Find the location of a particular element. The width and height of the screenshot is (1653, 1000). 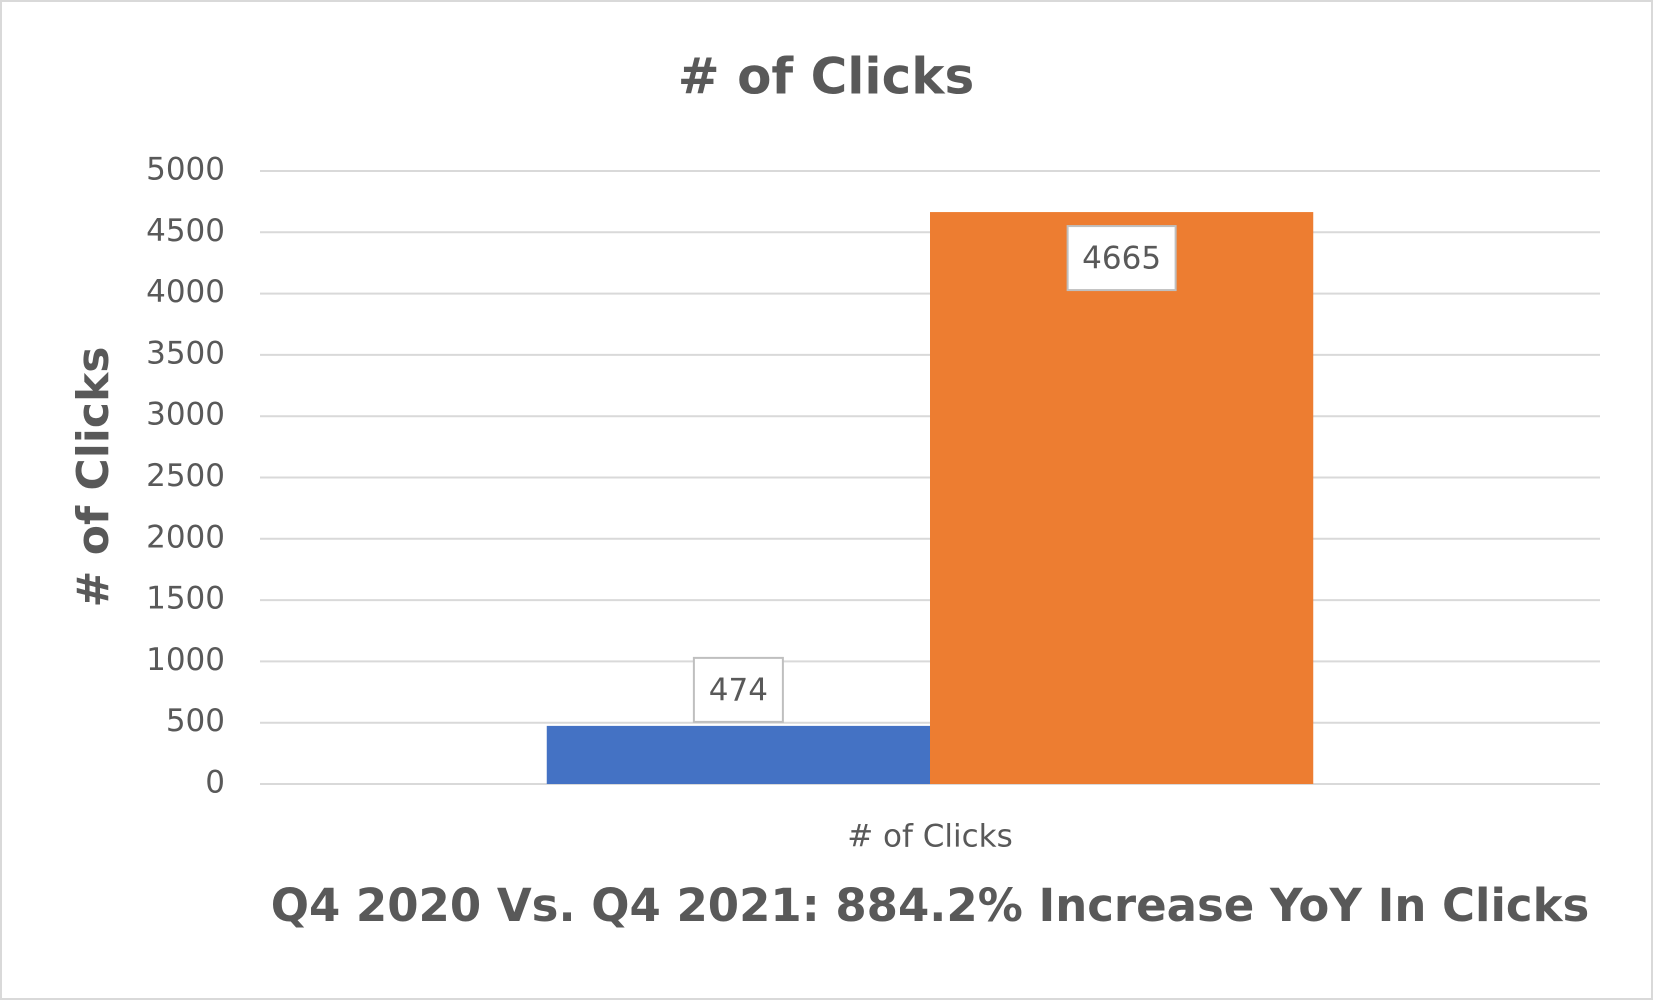

y-tick-label: 5000 is located at coordinates (185, 170).